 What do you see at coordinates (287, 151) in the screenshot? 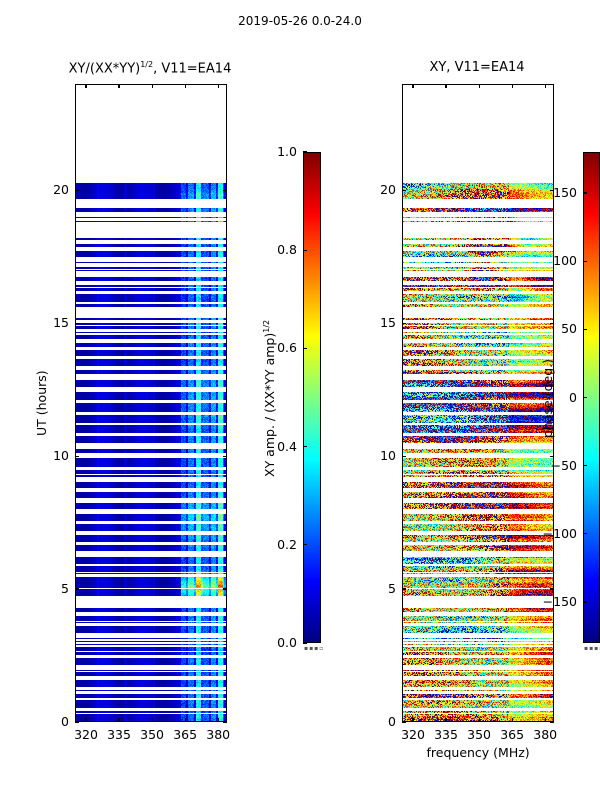
I see `cb-tick-label-amplitude-ratio-5: 1.0` at bounding box center [287, 151].